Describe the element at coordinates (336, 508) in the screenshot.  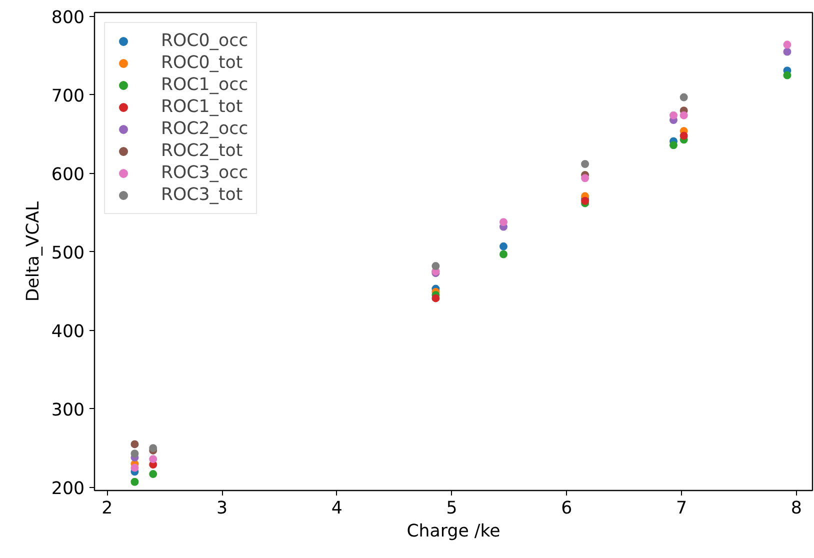
I see `x-tick-label: 4` at that location.